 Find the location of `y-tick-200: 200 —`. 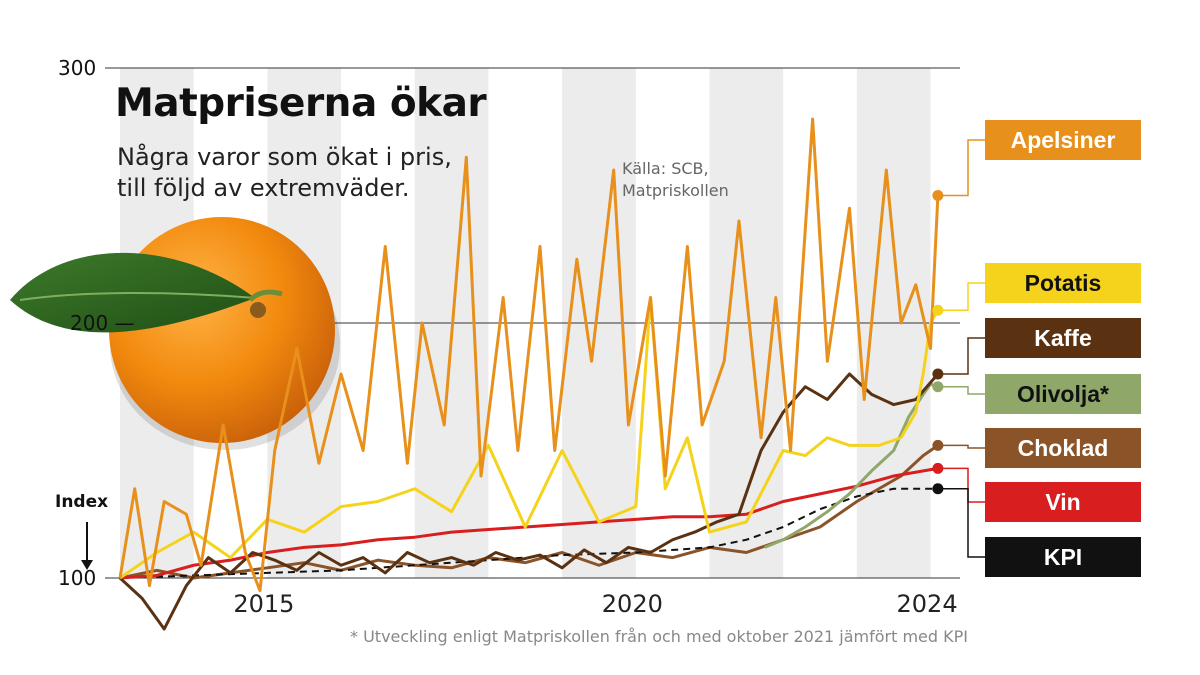

y-tick-200: 200 — is located at coordinates (102, 323).